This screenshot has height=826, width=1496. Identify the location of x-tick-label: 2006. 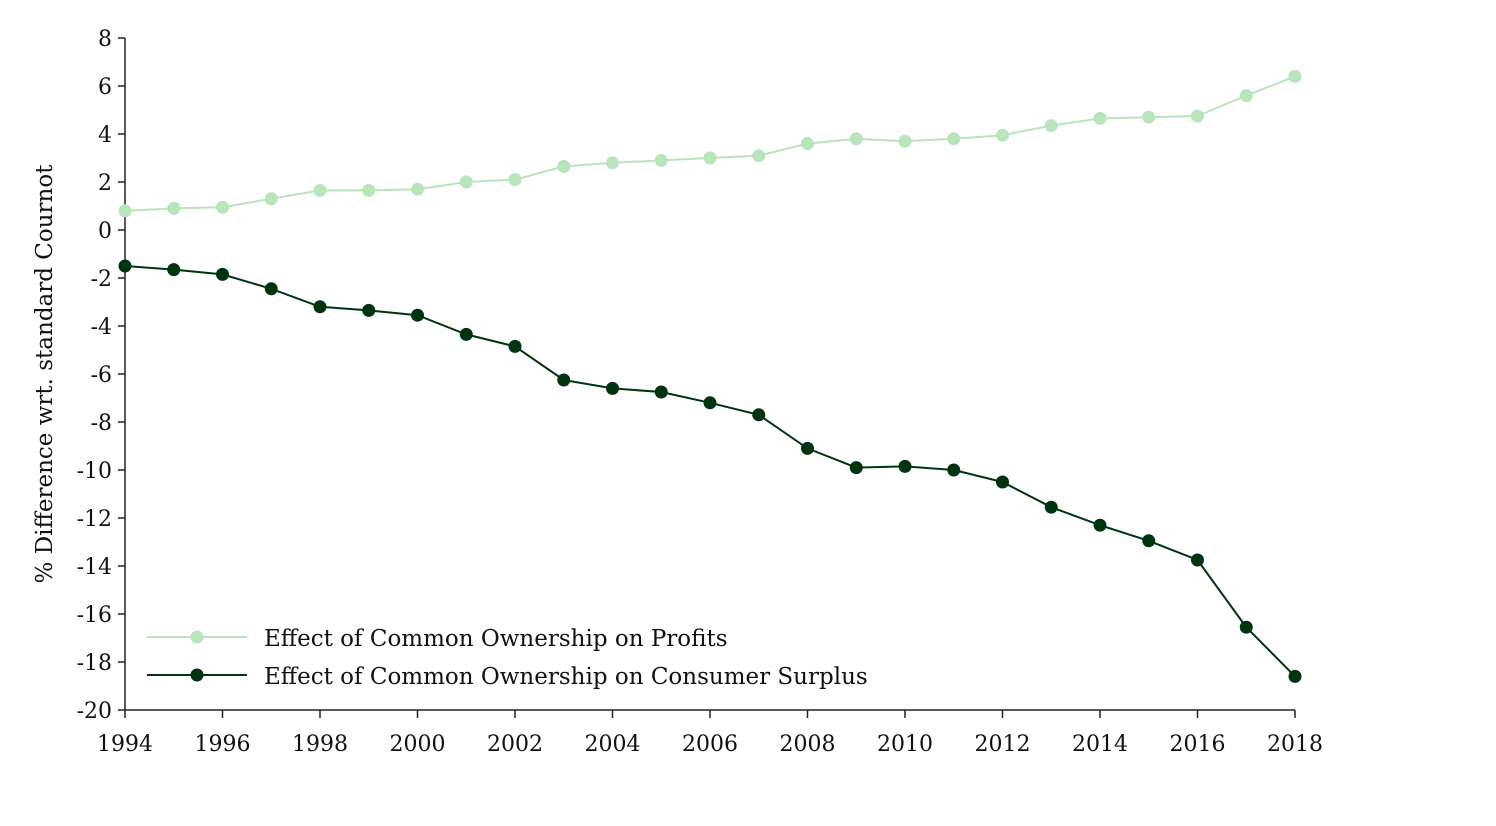
(710, 744).